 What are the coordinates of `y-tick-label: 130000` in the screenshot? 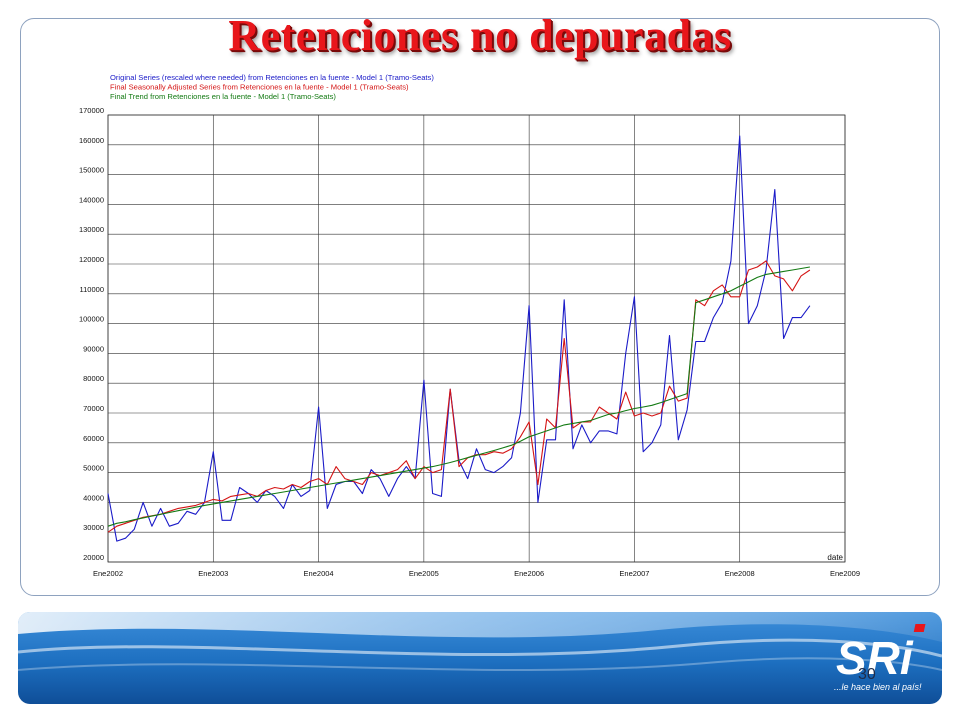 It's located at (91, 229).